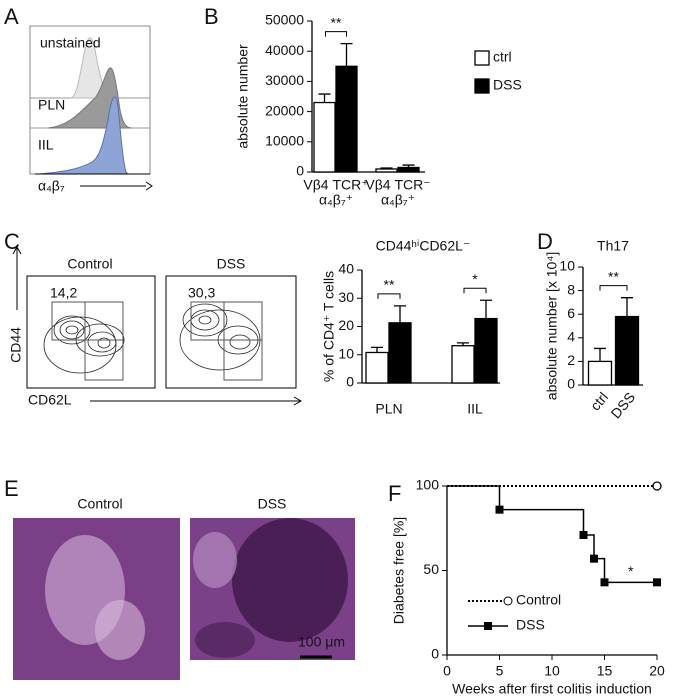 The image size is (677, 699). What do you see at coordinates (284, 110) in the screenshot?
I see `y-tick-label: 20000` at bounding box center [284, 110].